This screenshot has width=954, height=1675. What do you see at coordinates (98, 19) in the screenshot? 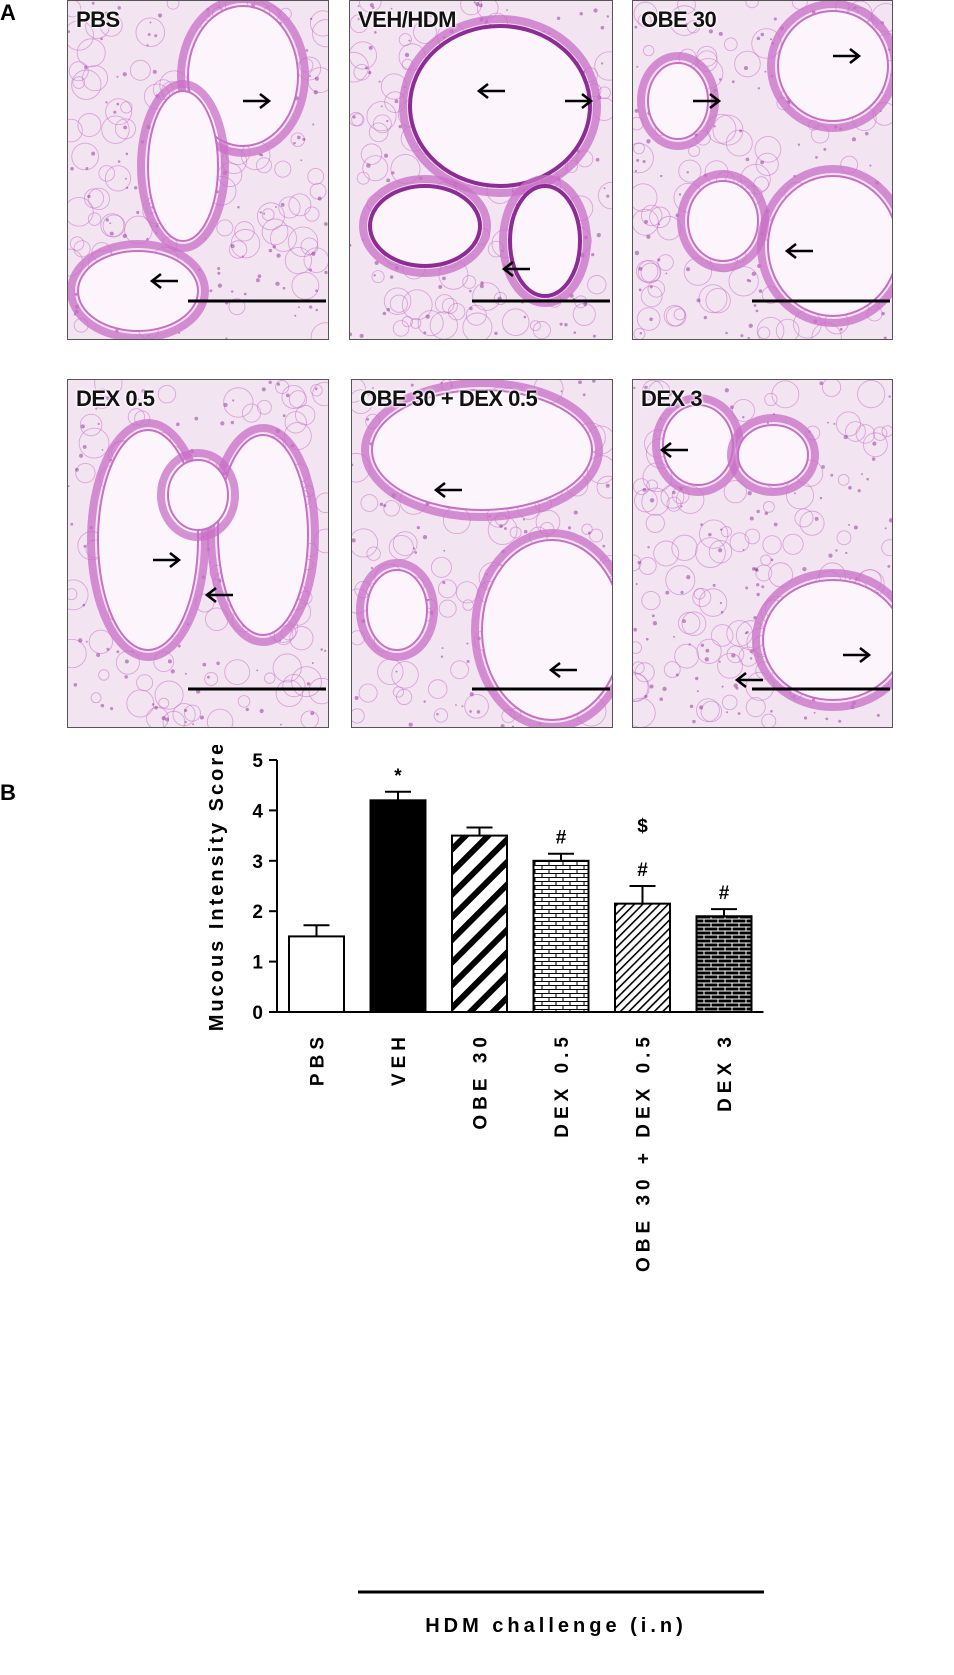
I see `micrograph-label: PBS` at bounding box center [98, 19].